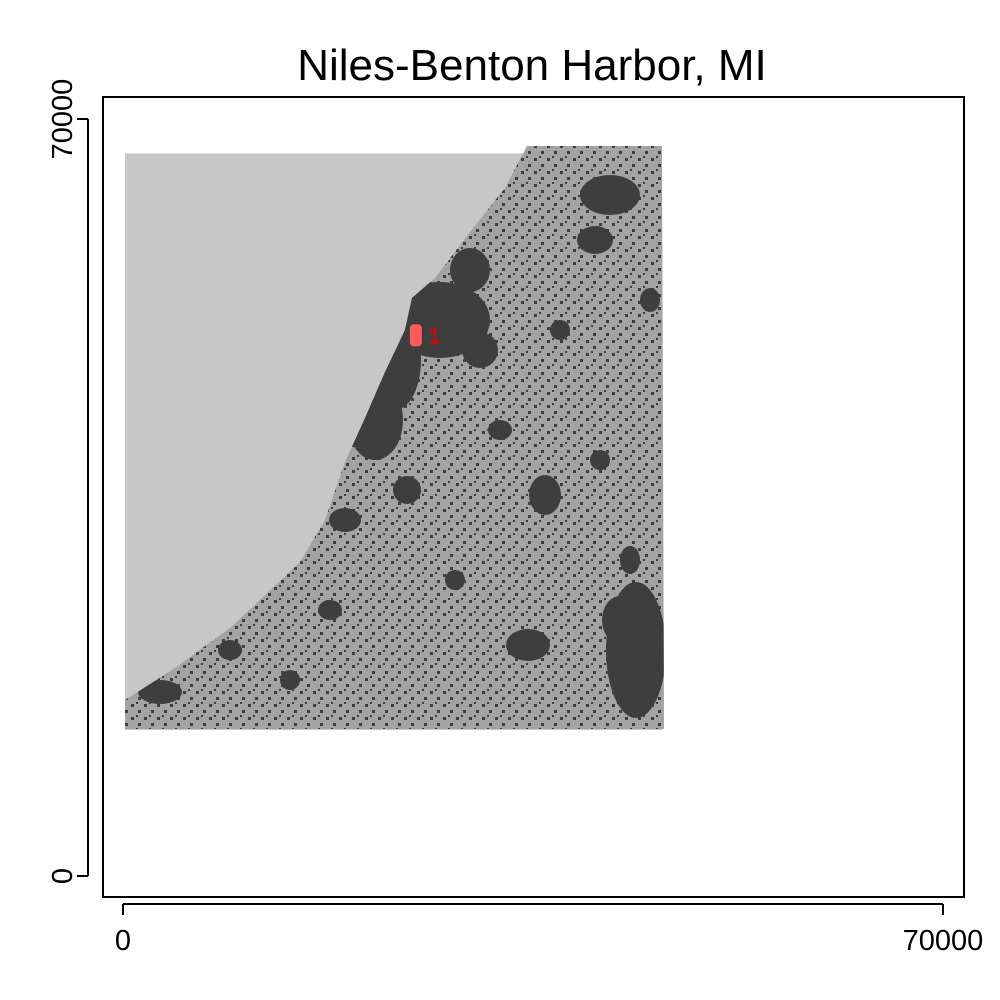  What do you see at coordinates (123, 941) in the screenshot?
I see `x-tick-label: 0` at bounding box center [123, 941].